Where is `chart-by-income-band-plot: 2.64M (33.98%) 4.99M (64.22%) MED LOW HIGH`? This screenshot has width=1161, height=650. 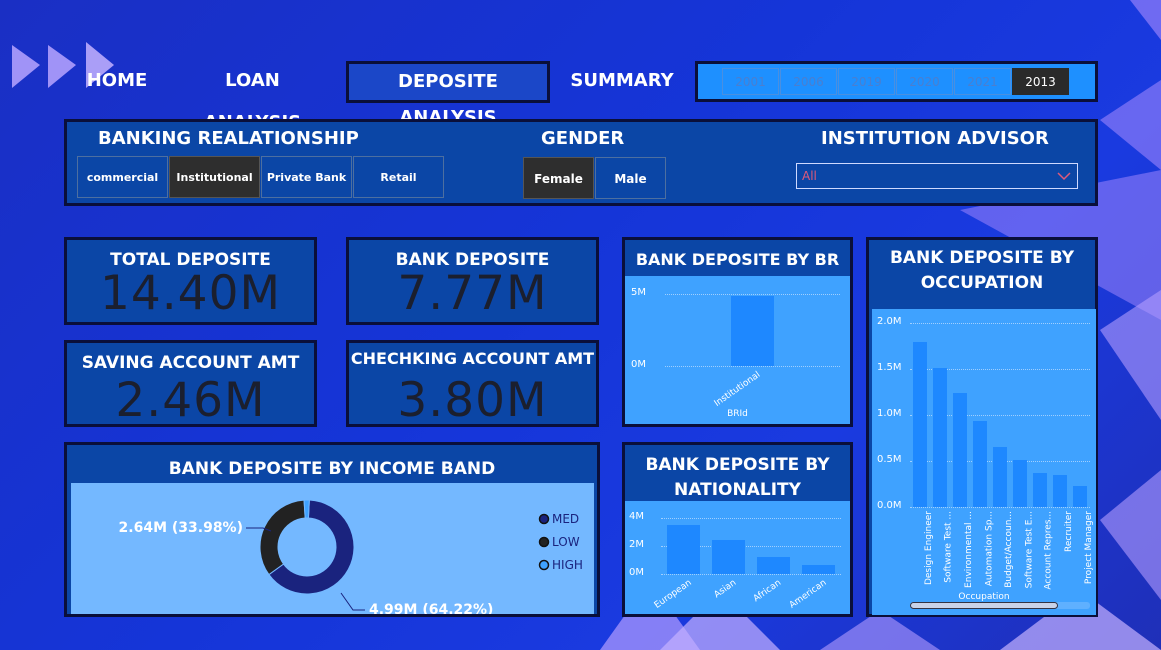 chart-by-income-band-plot: 2.64M (33.98%) 4.99M (64.22%) MED LOW HIGH is located at coordinates (332, 548).